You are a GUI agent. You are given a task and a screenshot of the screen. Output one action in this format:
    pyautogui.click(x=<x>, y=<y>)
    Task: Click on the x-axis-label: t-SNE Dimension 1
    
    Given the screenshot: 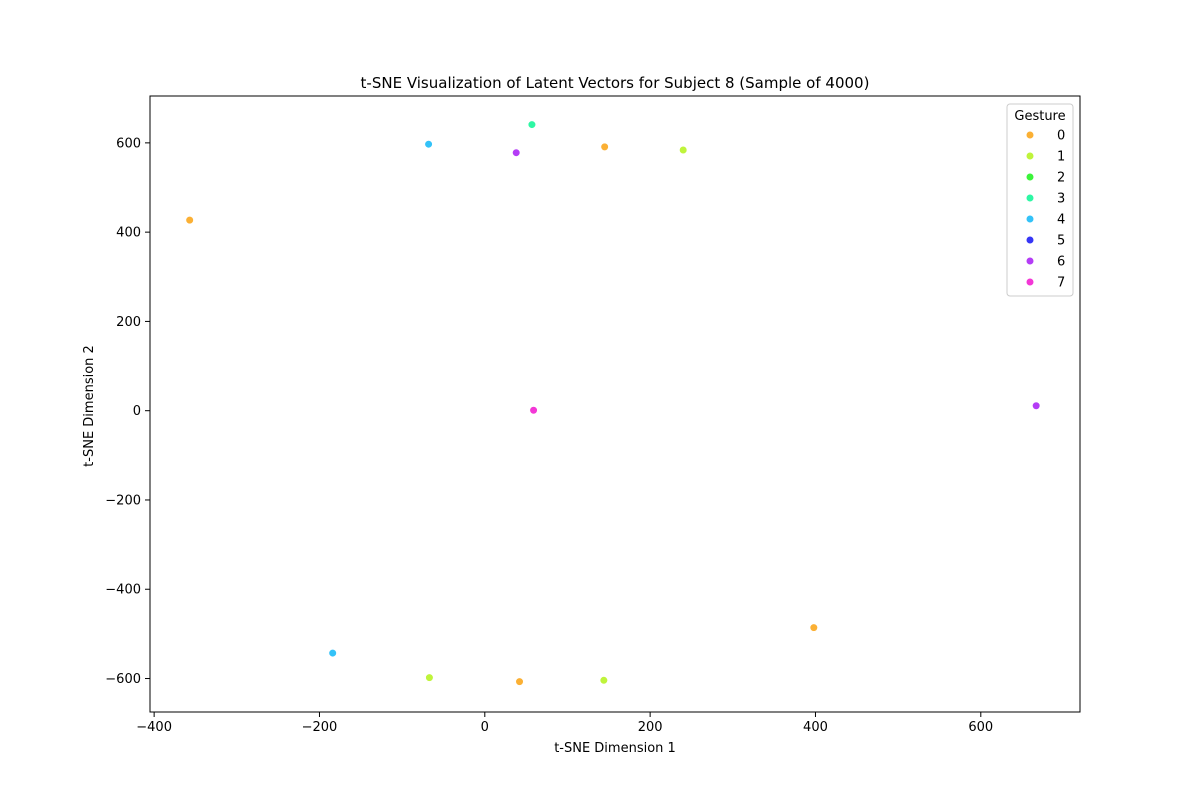 What is the action you would take?
    pyautogui.click(x=615, y=748)
    